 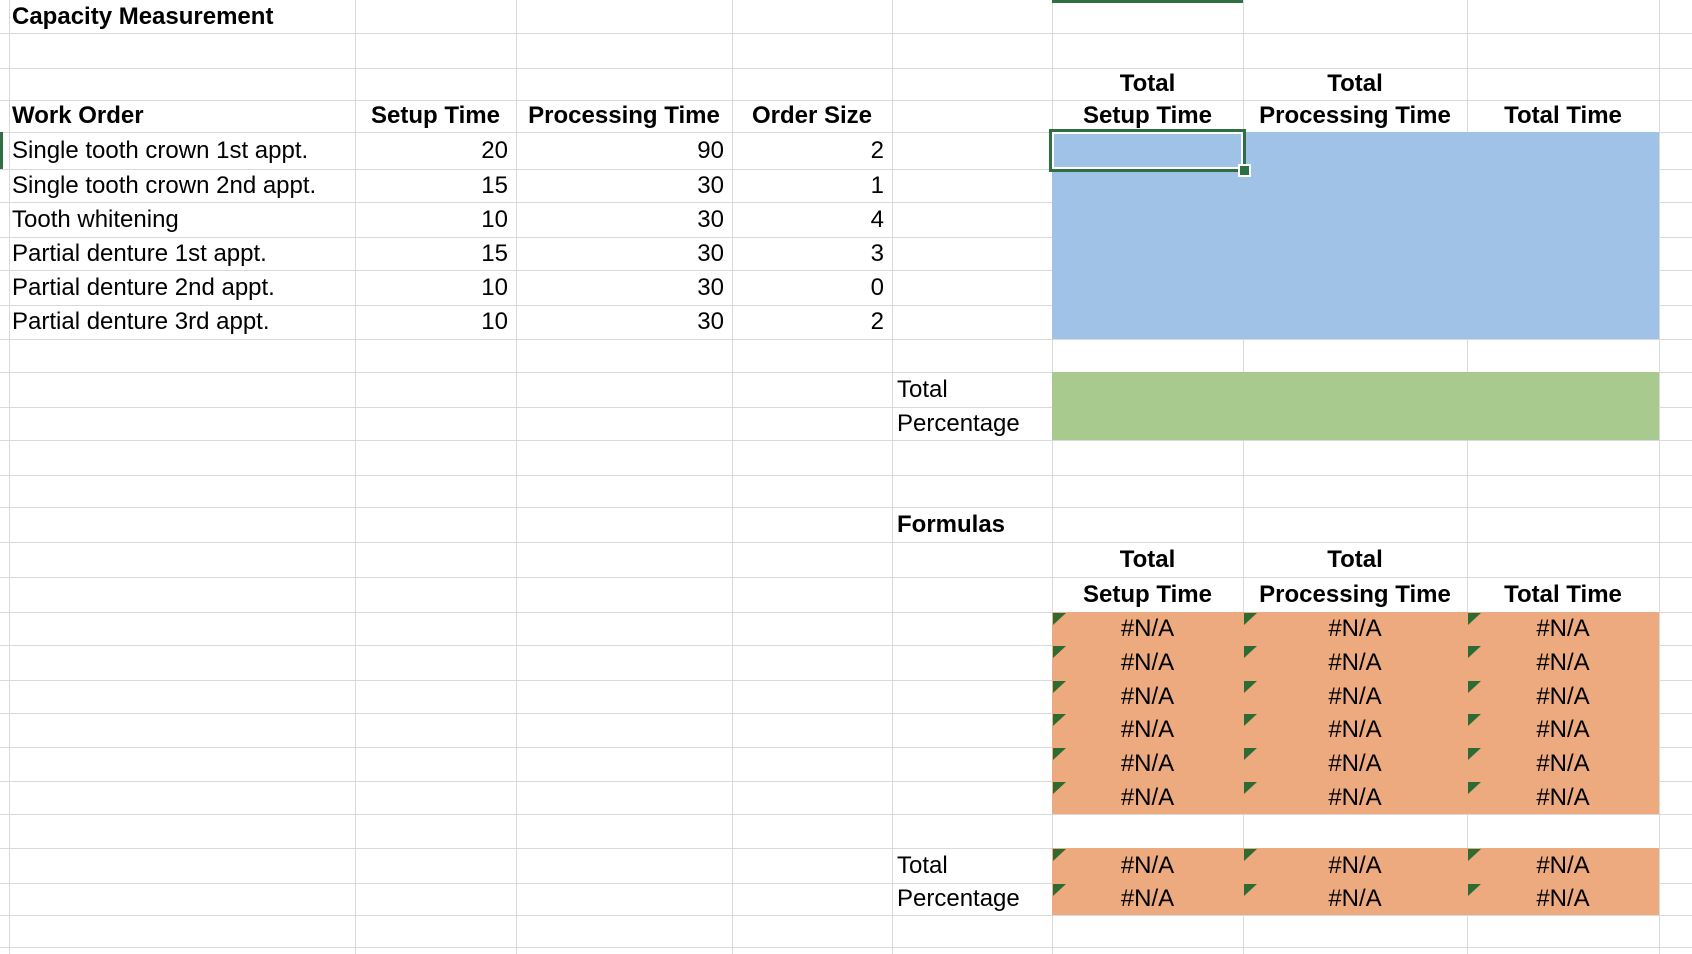 I want to click on selected-cell, so click(x=1150, y=153).